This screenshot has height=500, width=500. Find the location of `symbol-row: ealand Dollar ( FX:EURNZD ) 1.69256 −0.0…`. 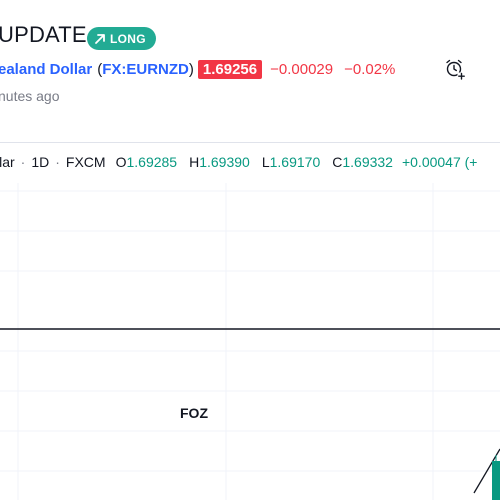

symbol-row: ealand Dollar ( FX:EURNZD ) 1.69256 −0.0… is located at coordinates (197, 69).